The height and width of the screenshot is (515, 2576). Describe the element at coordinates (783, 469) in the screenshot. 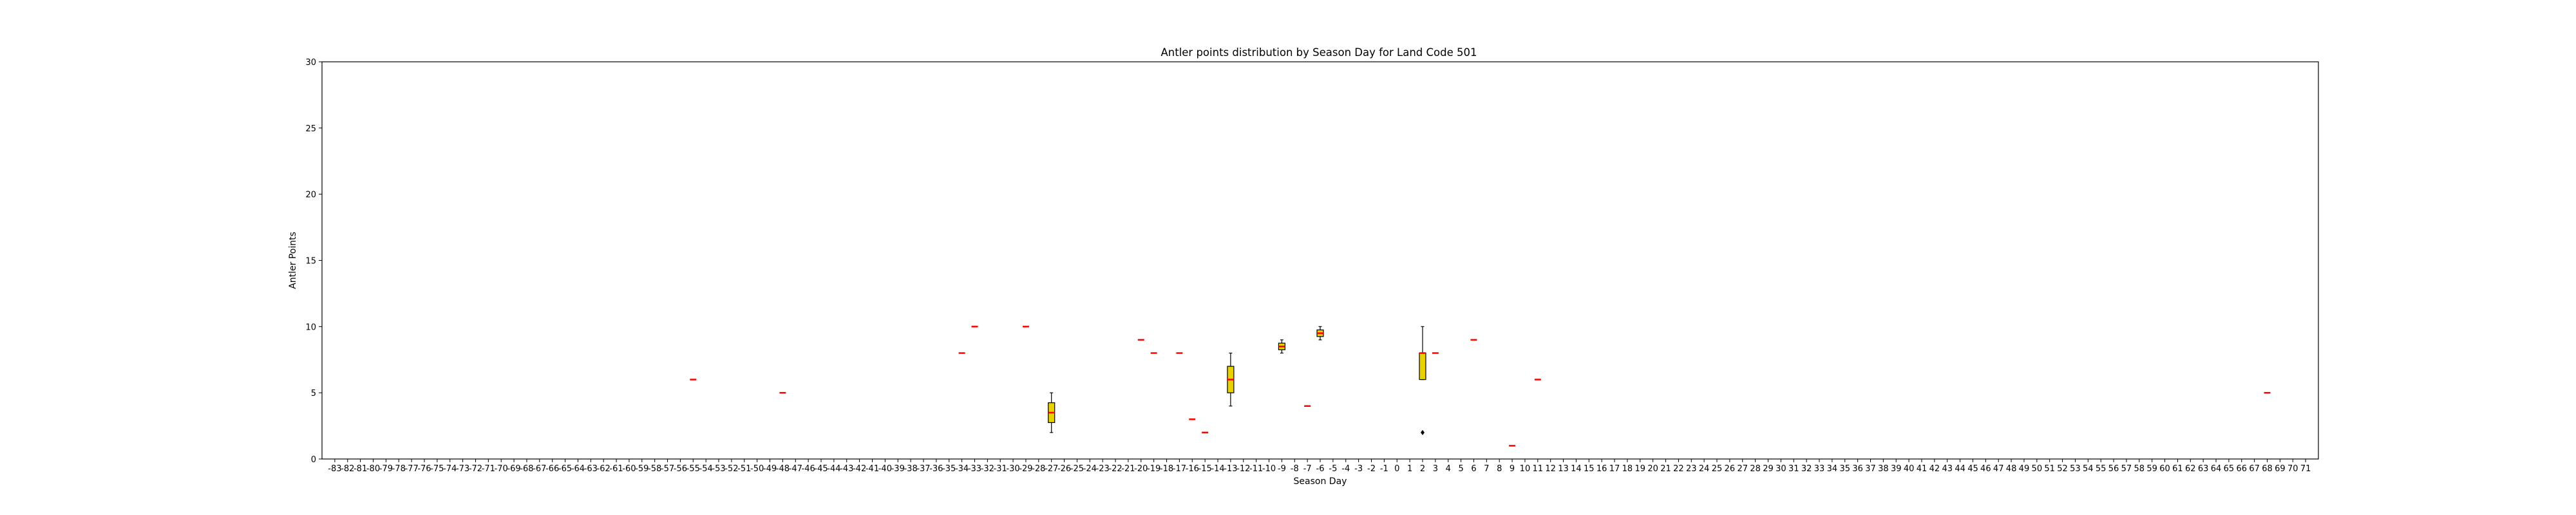

I see `x-tick-label: -48` at that location.